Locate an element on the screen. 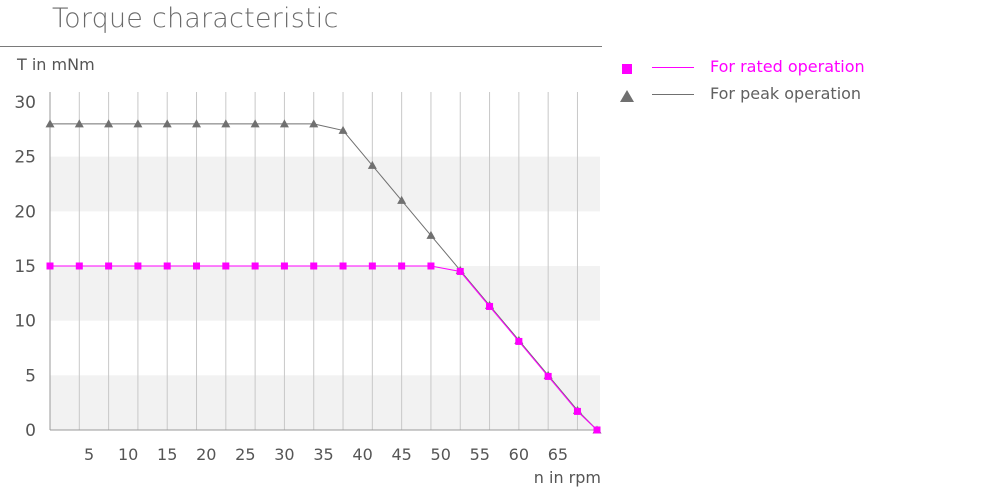  x-tick-label: 20 is located at coordinates (206, 454).